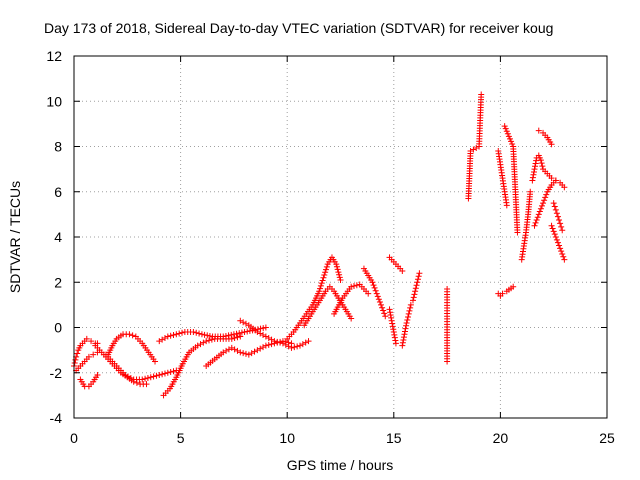 This screenshot has height=480, width=640. Describe the element at coordinates (15, 237) in the screenshot. I see `y-axis-label: SDTVAR / TECUs` at that location.